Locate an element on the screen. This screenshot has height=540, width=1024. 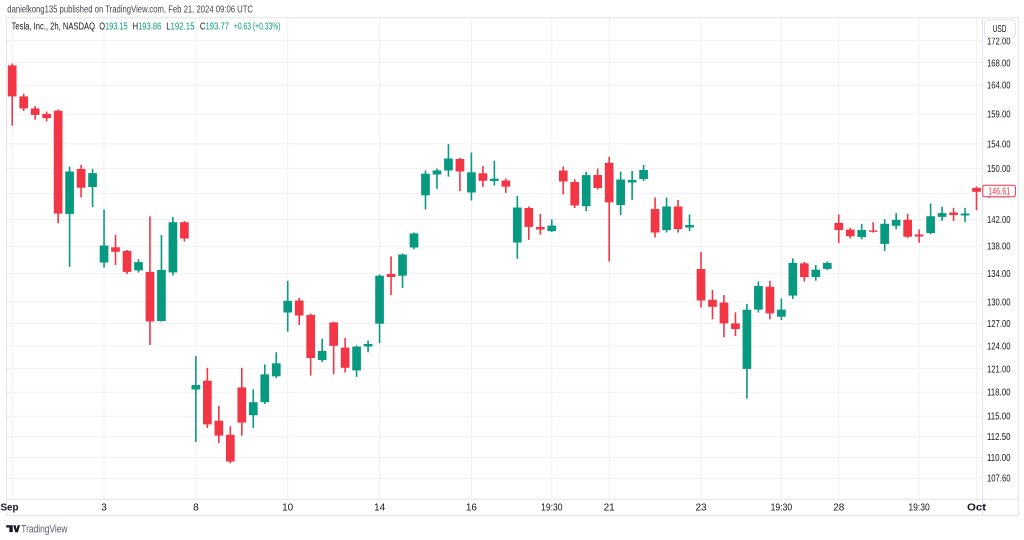
svg-text: Tesla, Inc., 2h, NASDAQ is located at coordinates (54, 27).